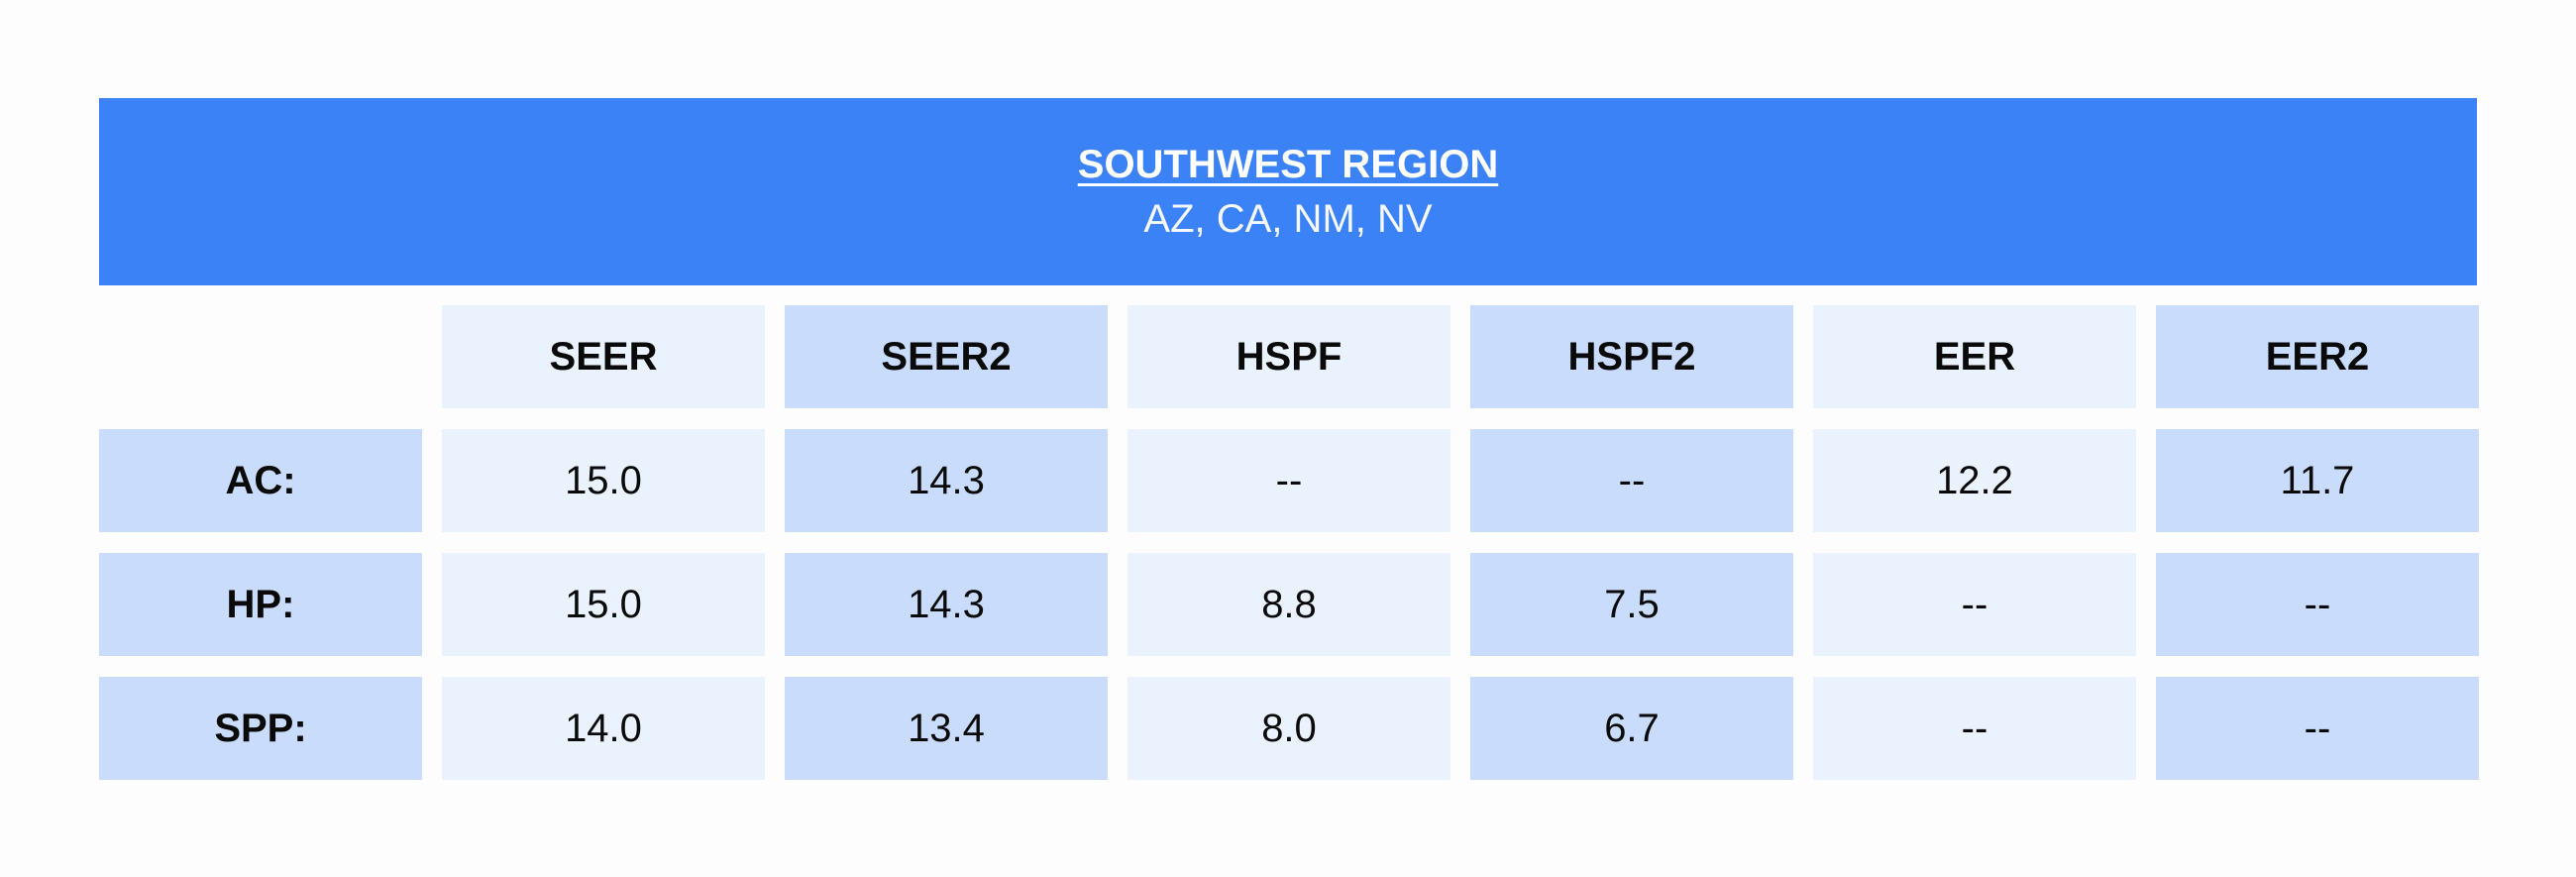 The height and width of the screenshot is (877, 2576). I want to click on region-states: AZ, CA, NM, NV, so click(1288, 218).